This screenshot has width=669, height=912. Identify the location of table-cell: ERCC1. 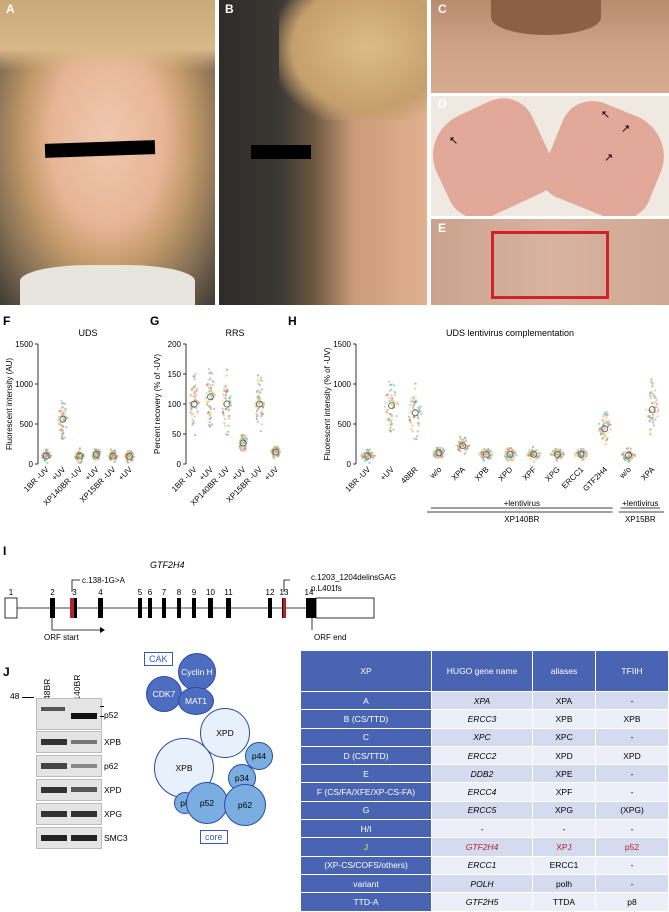
(564, 865).